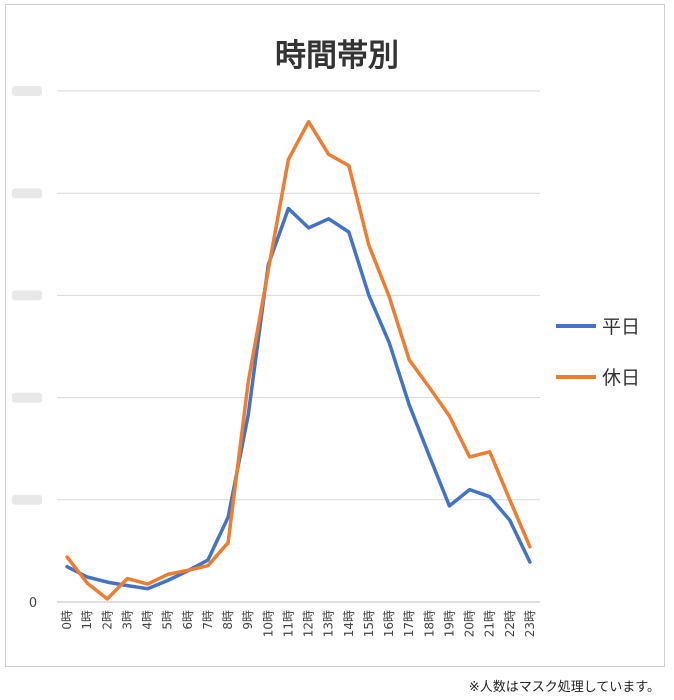  What do you see at coordinates (27, 348) in the screenshot?
I see `y-axis-ticks: 0` at bounding box center [27, 348].